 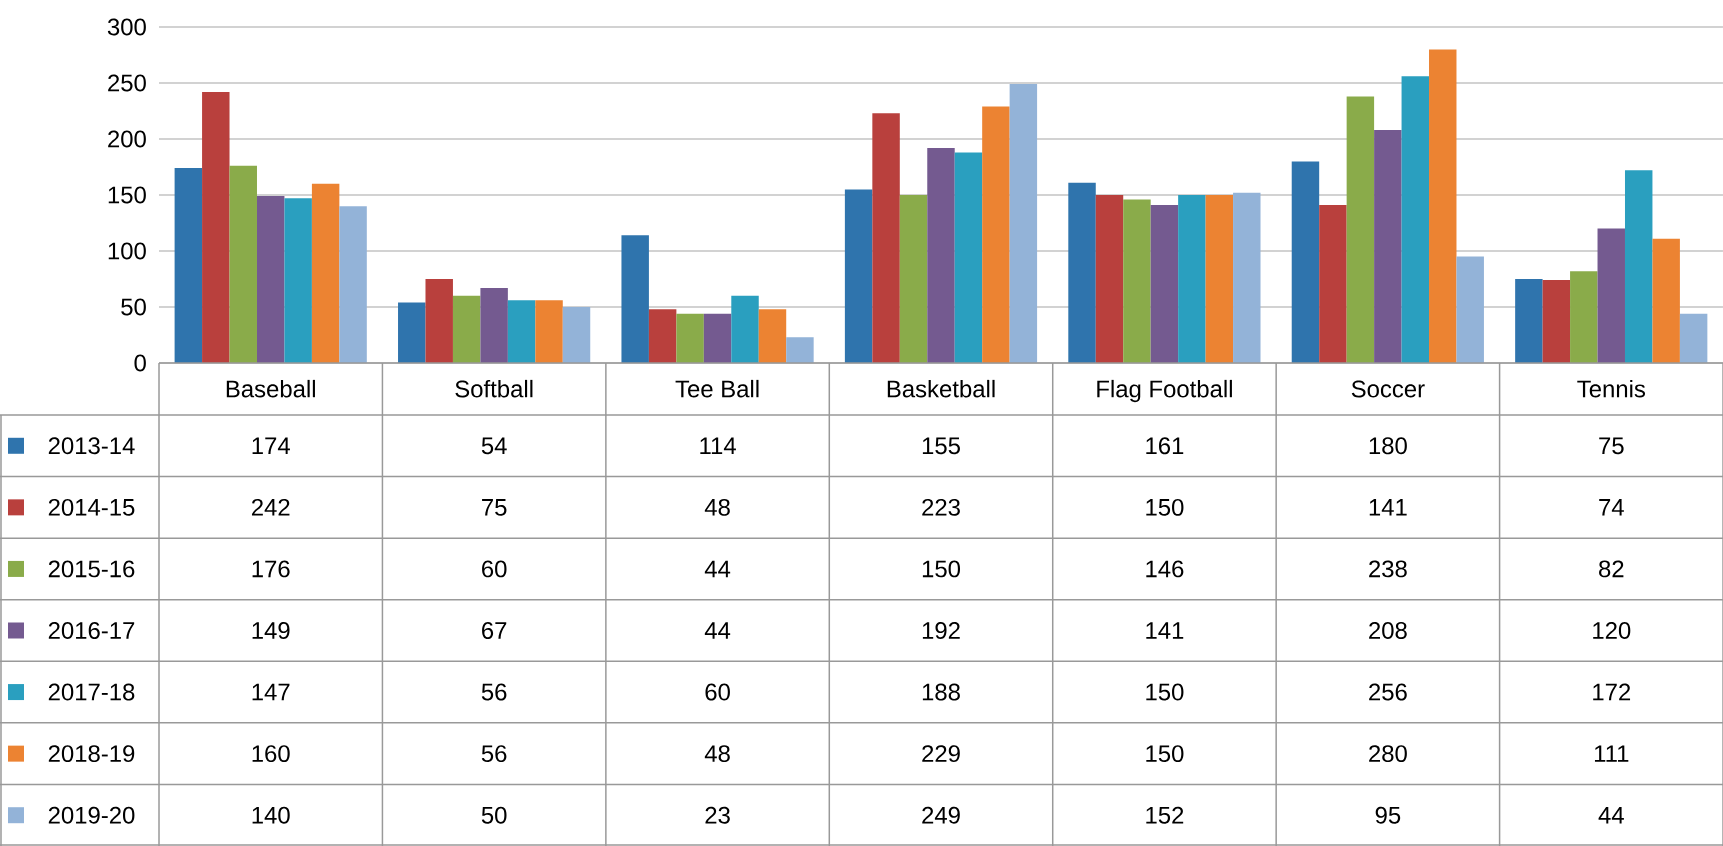 I want to click on data-label: 174, so click(x=271, y=445).